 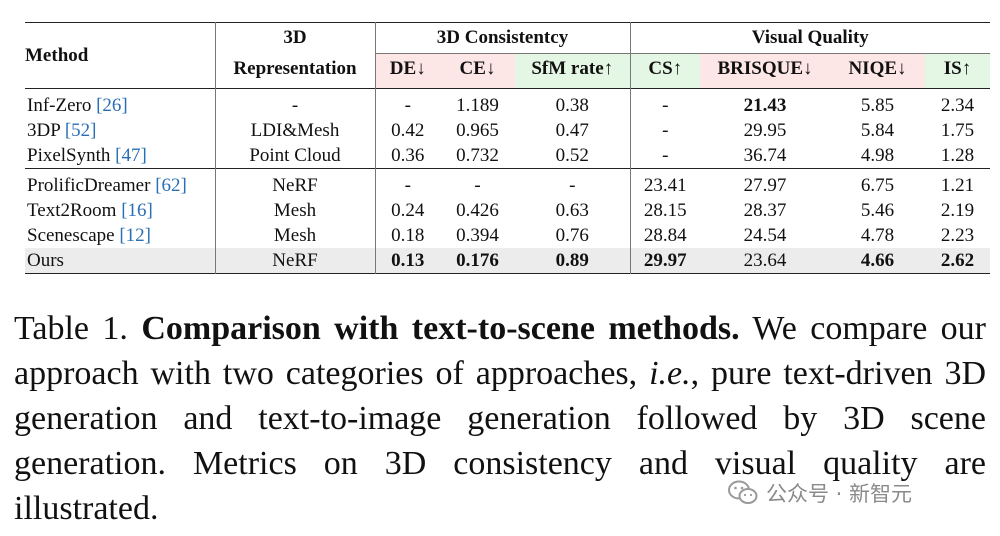 What do you see at coordinates (294, 71) in the screenshot?
I see `representation-header: Representation` at bounding box center [294, 71].